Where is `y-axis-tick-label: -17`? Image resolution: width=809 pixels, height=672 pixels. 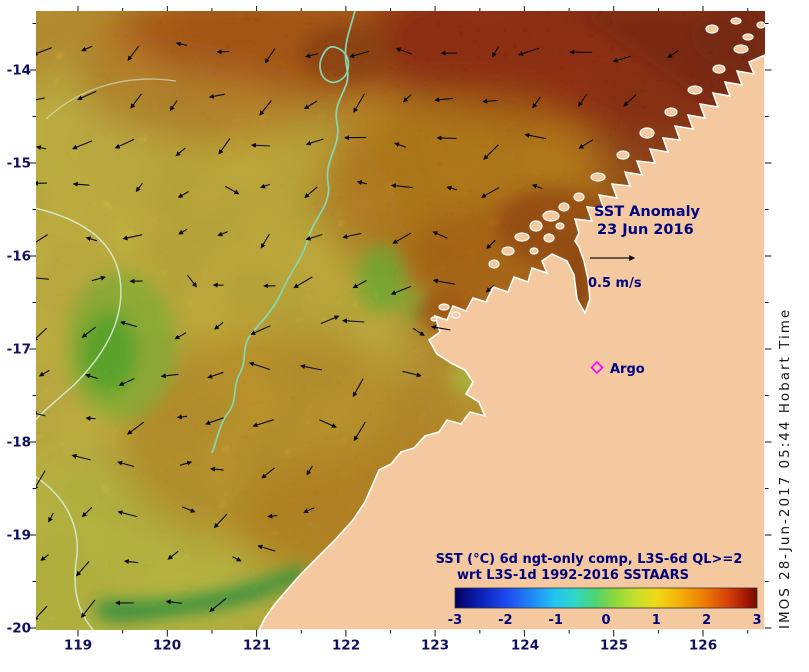 y-axis-tick-label: -17 is located at coordinates (19, 350).